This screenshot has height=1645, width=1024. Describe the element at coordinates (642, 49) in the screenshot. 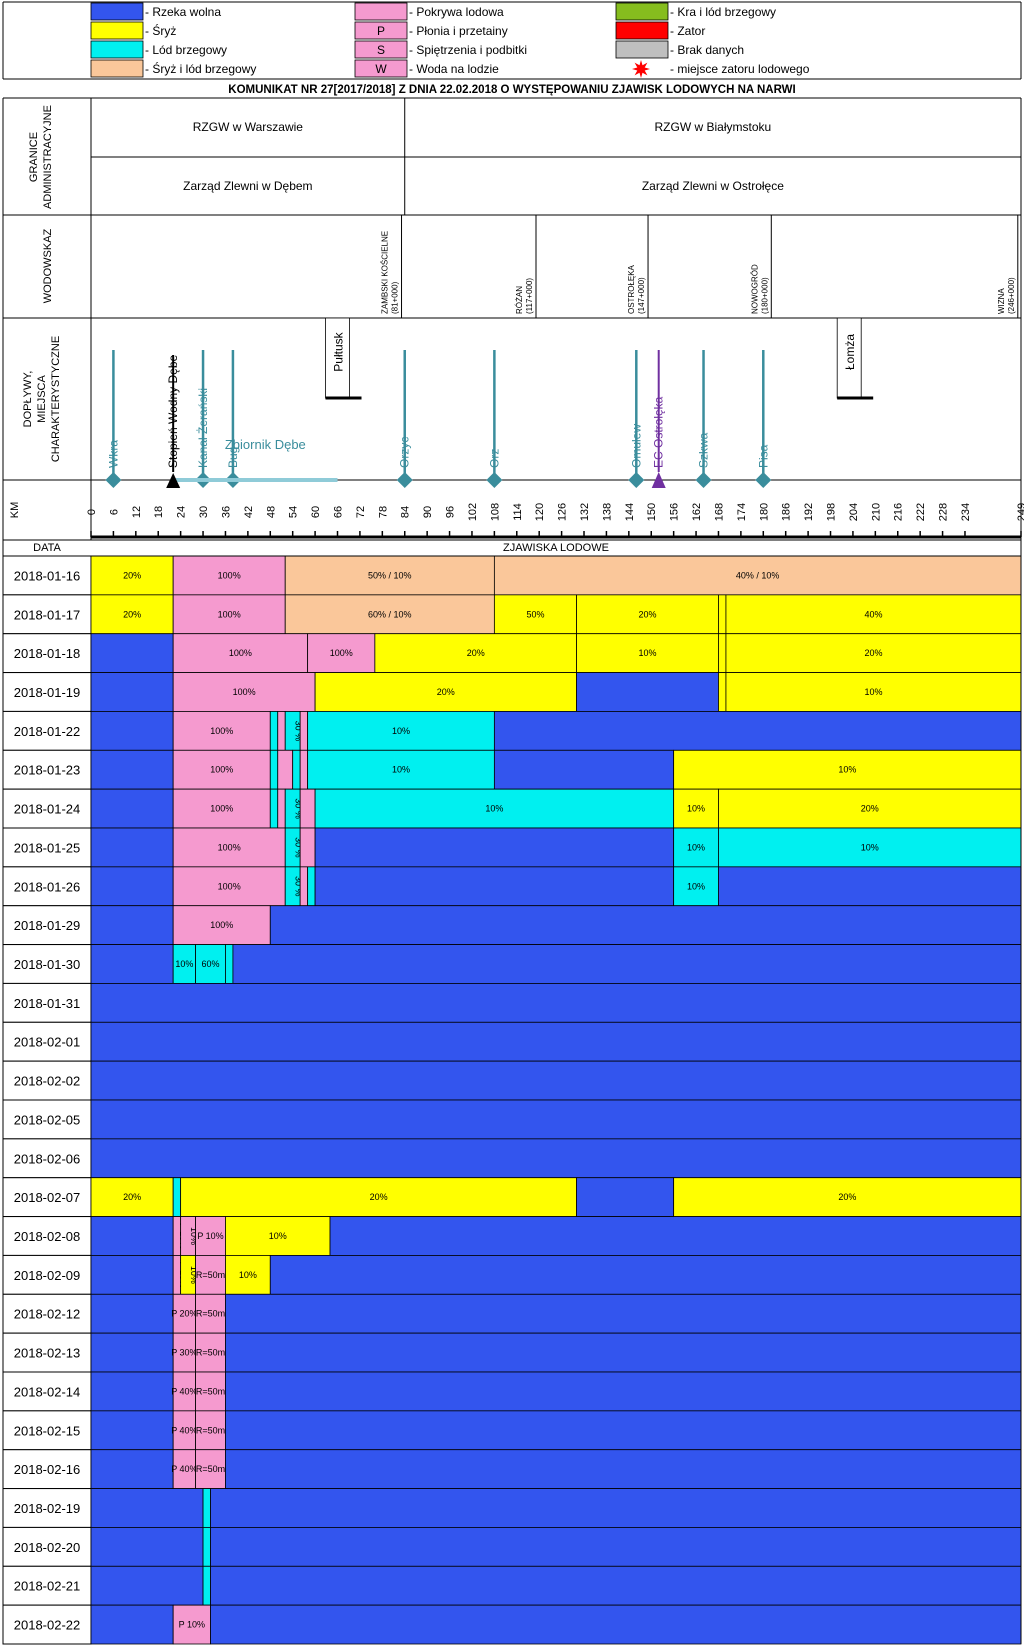

I see `legend-swatch-brak` at that location.